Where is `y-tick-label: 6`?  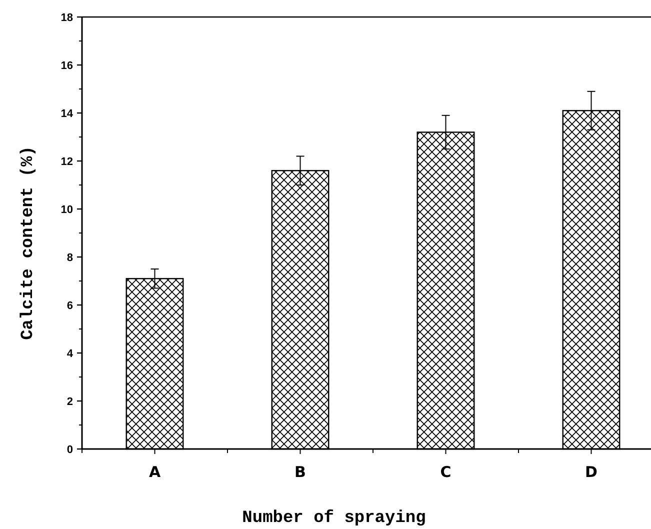 y-tick-label: 6 is located at coordinates (69, 306).